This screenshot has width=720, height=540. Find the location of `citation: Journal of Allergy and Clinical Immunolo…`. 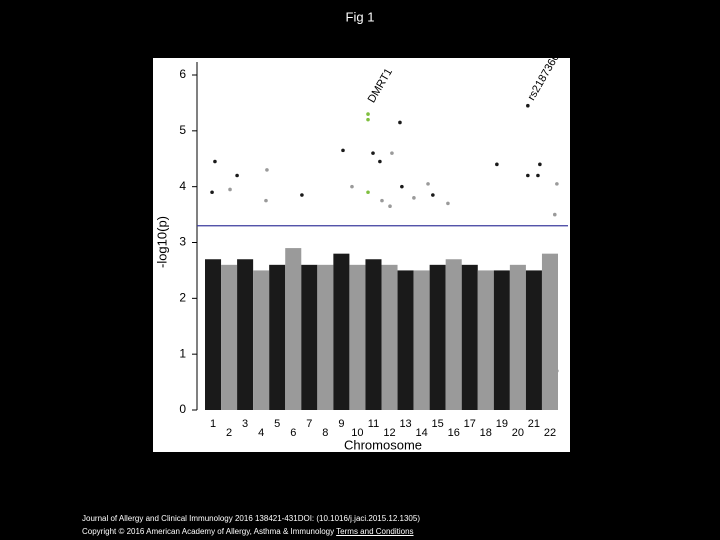

citation: Journal of Allergy and Clinical Immunolo… is located at coordinates (251, 518).